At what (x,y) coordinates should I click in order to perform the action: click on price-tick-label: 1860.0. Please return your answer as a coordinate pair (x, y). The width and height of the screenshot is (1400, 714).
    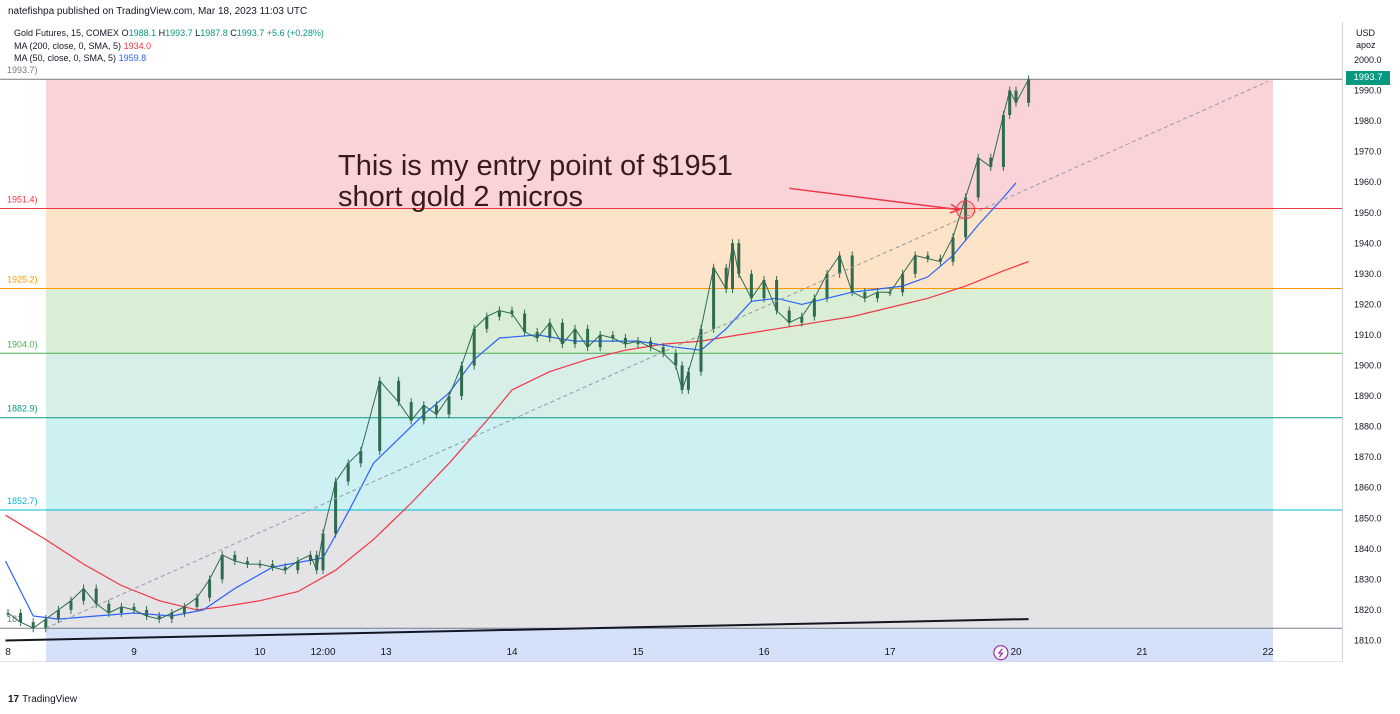
    Looking at the image, I should click on (1368, 488).